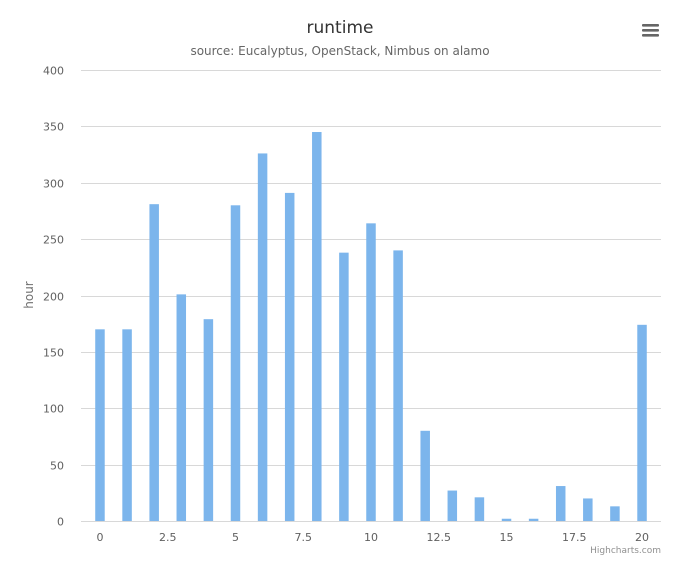 The height and width of the screenshot is (566, 680). I want to click on x-tick-label: 0, so click(99, 537).